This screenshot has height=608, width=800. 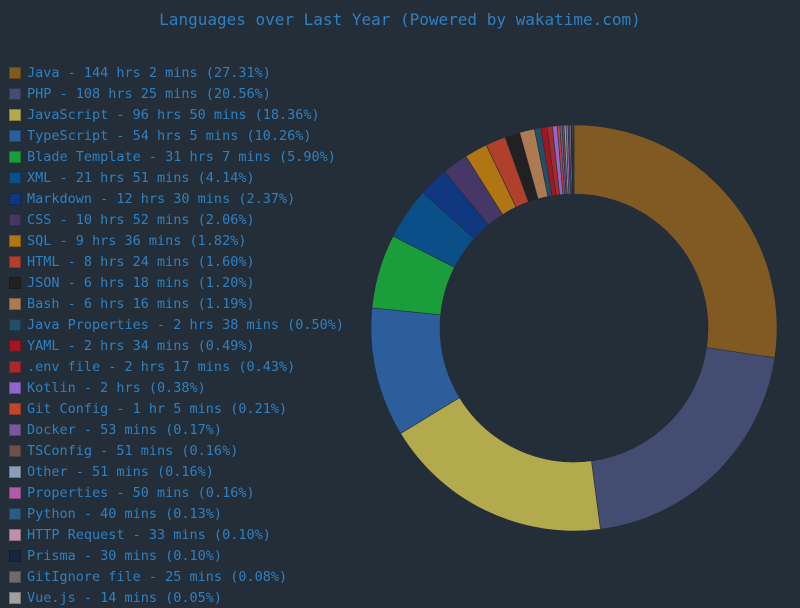 I want to click on legend-item: CSS - 10 hrs 52 mins (2.06%), so click(x=176, y=219).